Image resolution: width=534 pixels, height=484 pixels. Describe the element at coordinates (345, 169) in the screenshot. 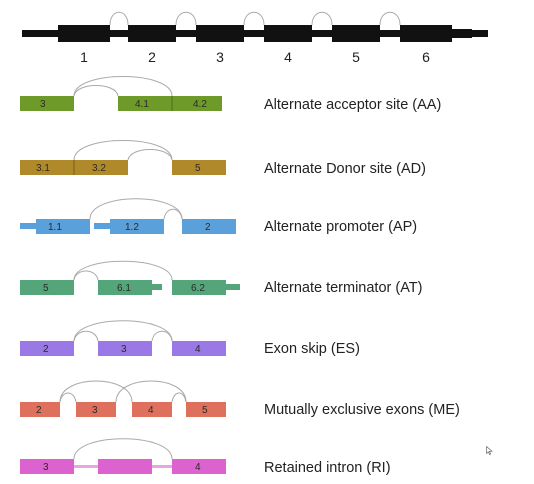

I see `event-label-ad: Alternate Donor site (AD)` at that location.